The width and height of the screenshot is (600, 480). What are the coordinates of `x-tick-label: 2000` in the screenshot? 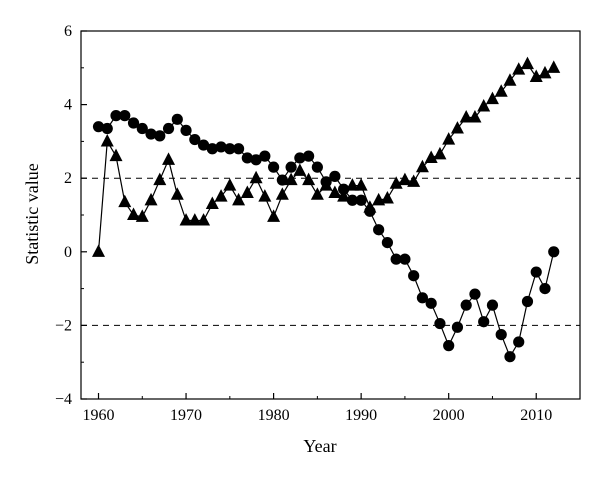 It's located at (449, 415).